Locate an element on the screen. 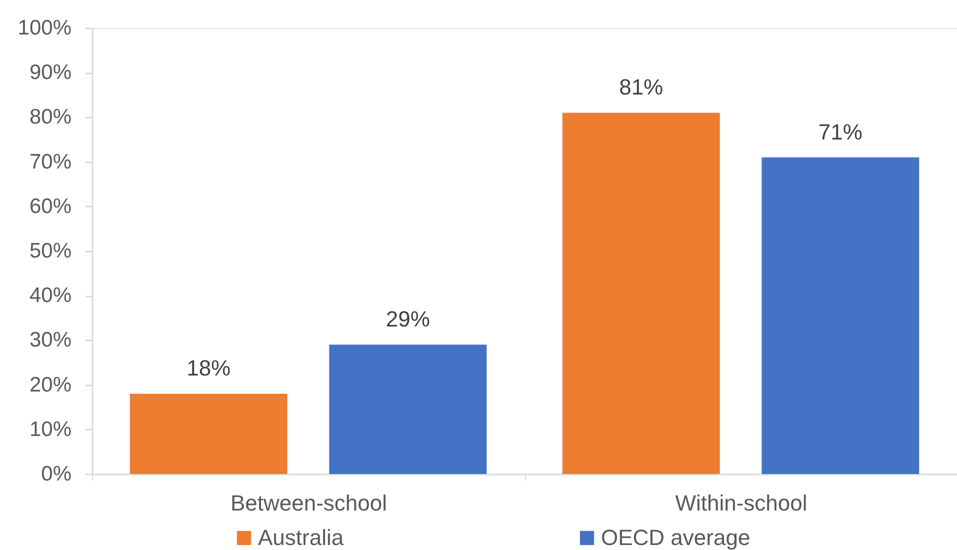 The width and height of the screenshot is (957, 550). y-tick-label: 40% is located at coordinates (50, 296).